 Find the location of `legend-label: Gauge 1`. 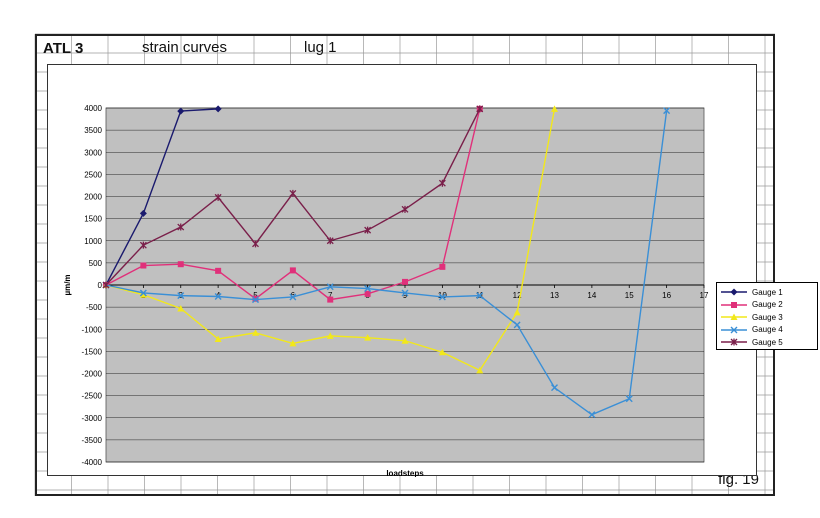

legend-label: Gauge 1 is located at coordinates (767, 292).